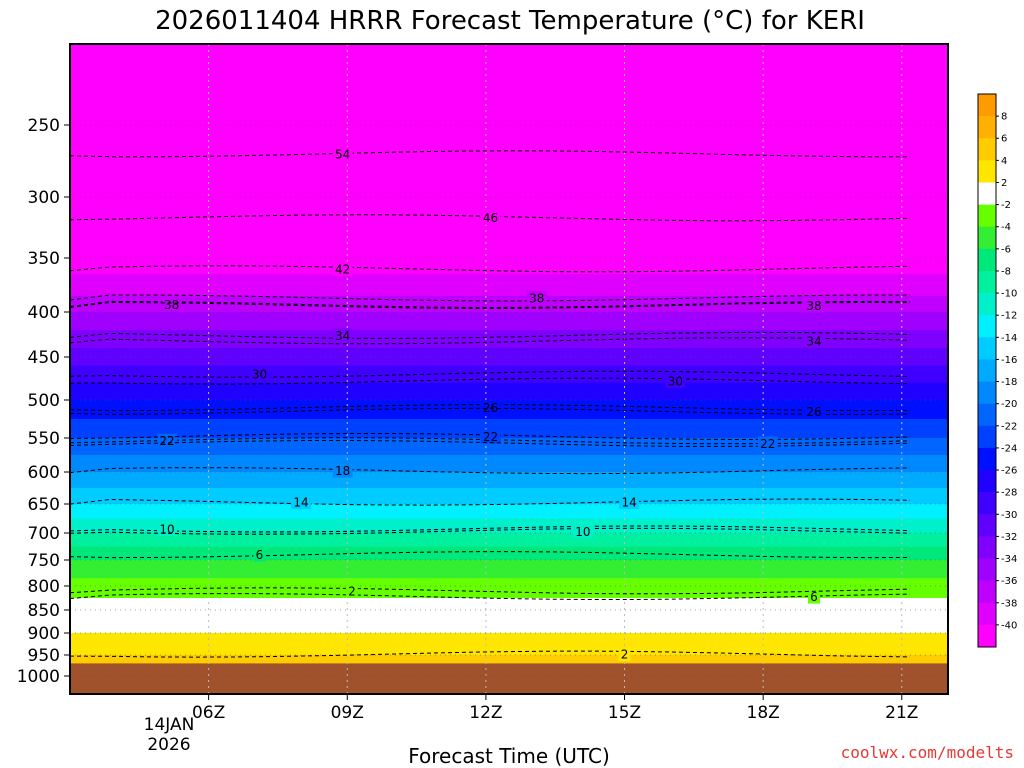  What do you see at coordinates (1009, 471) in the screenshot?
I see `colorbar-label: -26` at bounding box center [1009, 471].